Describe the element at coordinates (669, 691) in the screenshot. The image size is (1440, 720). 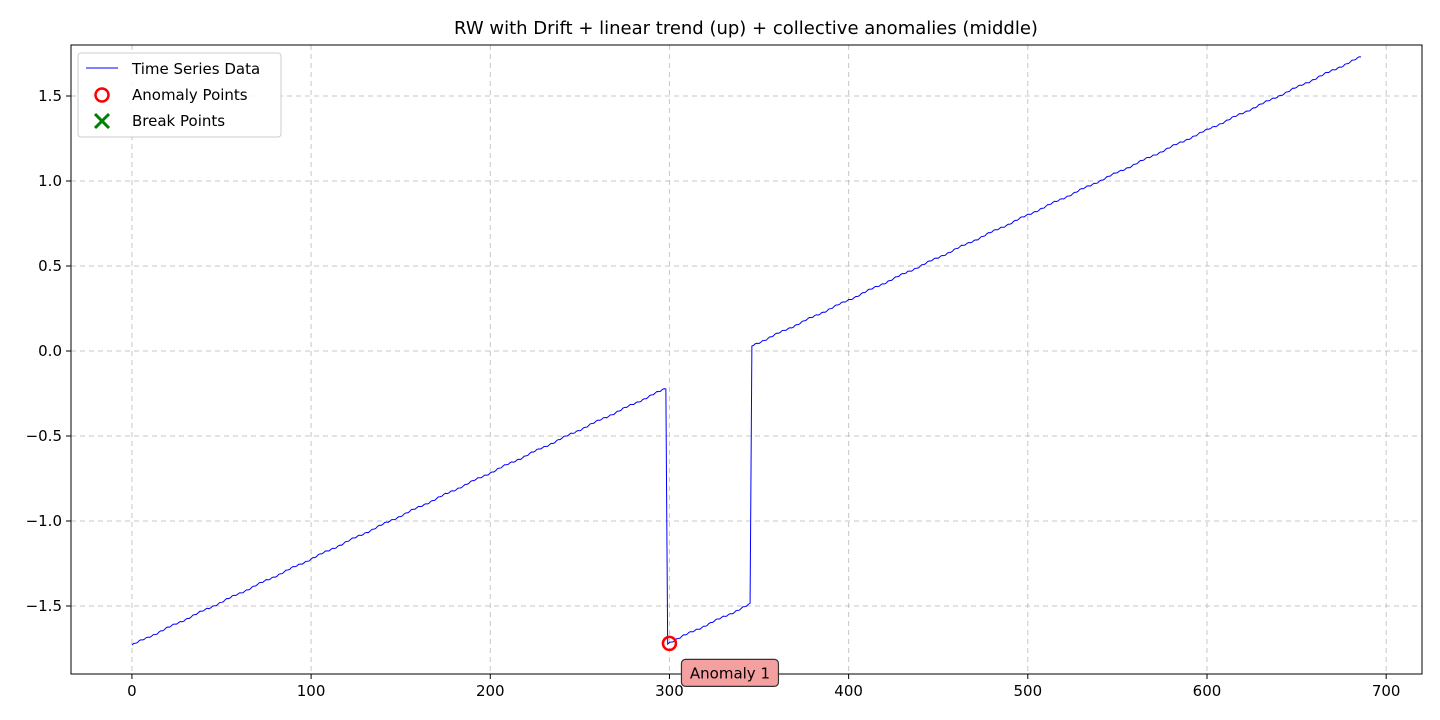
I see `x-tick-label: 300` at that location.